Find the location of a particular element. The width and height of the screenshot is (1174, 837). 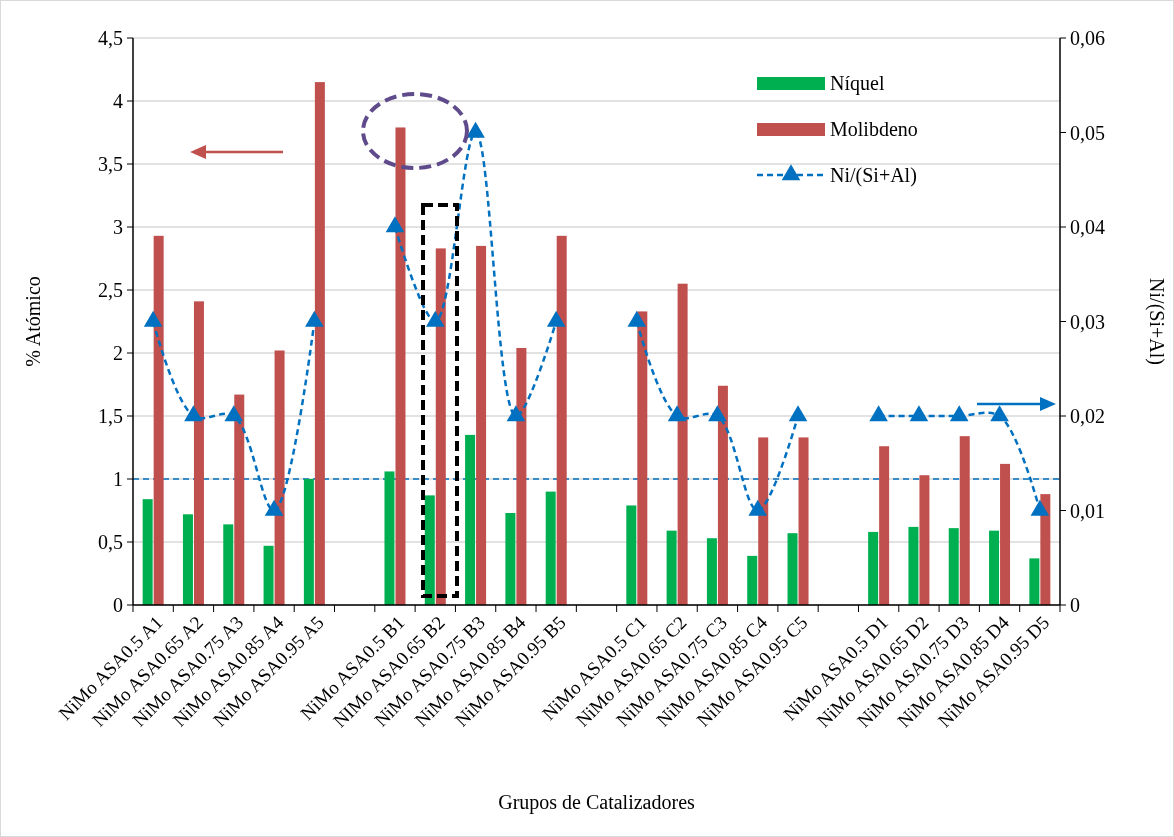

y2-tick-label: 0,05 is located at coordinates (1087, 132).